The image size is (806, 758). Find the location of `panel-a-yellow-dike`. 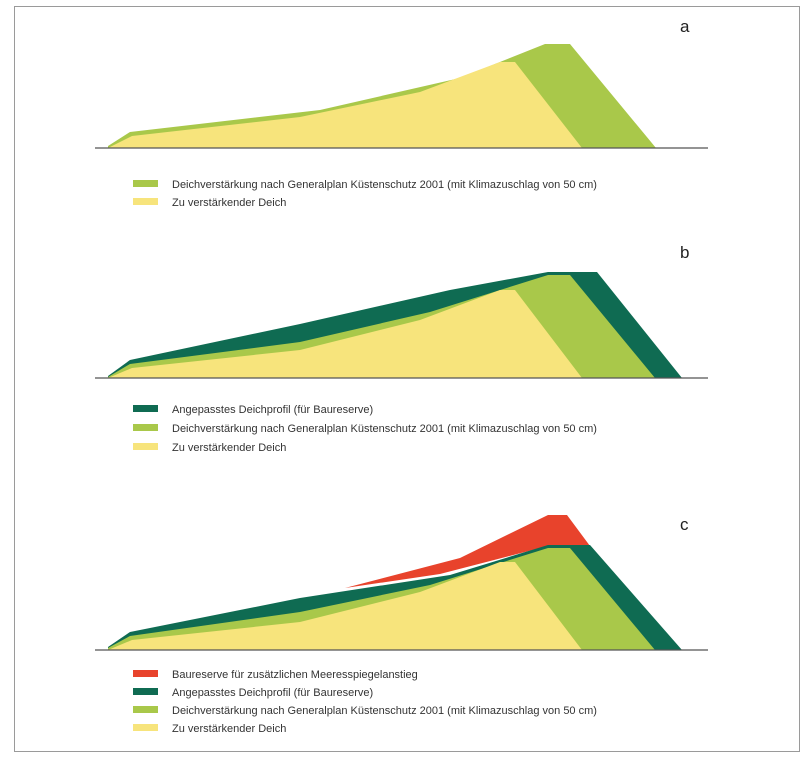

panel-a-yellow-dike is located at coordinates (345, 105).